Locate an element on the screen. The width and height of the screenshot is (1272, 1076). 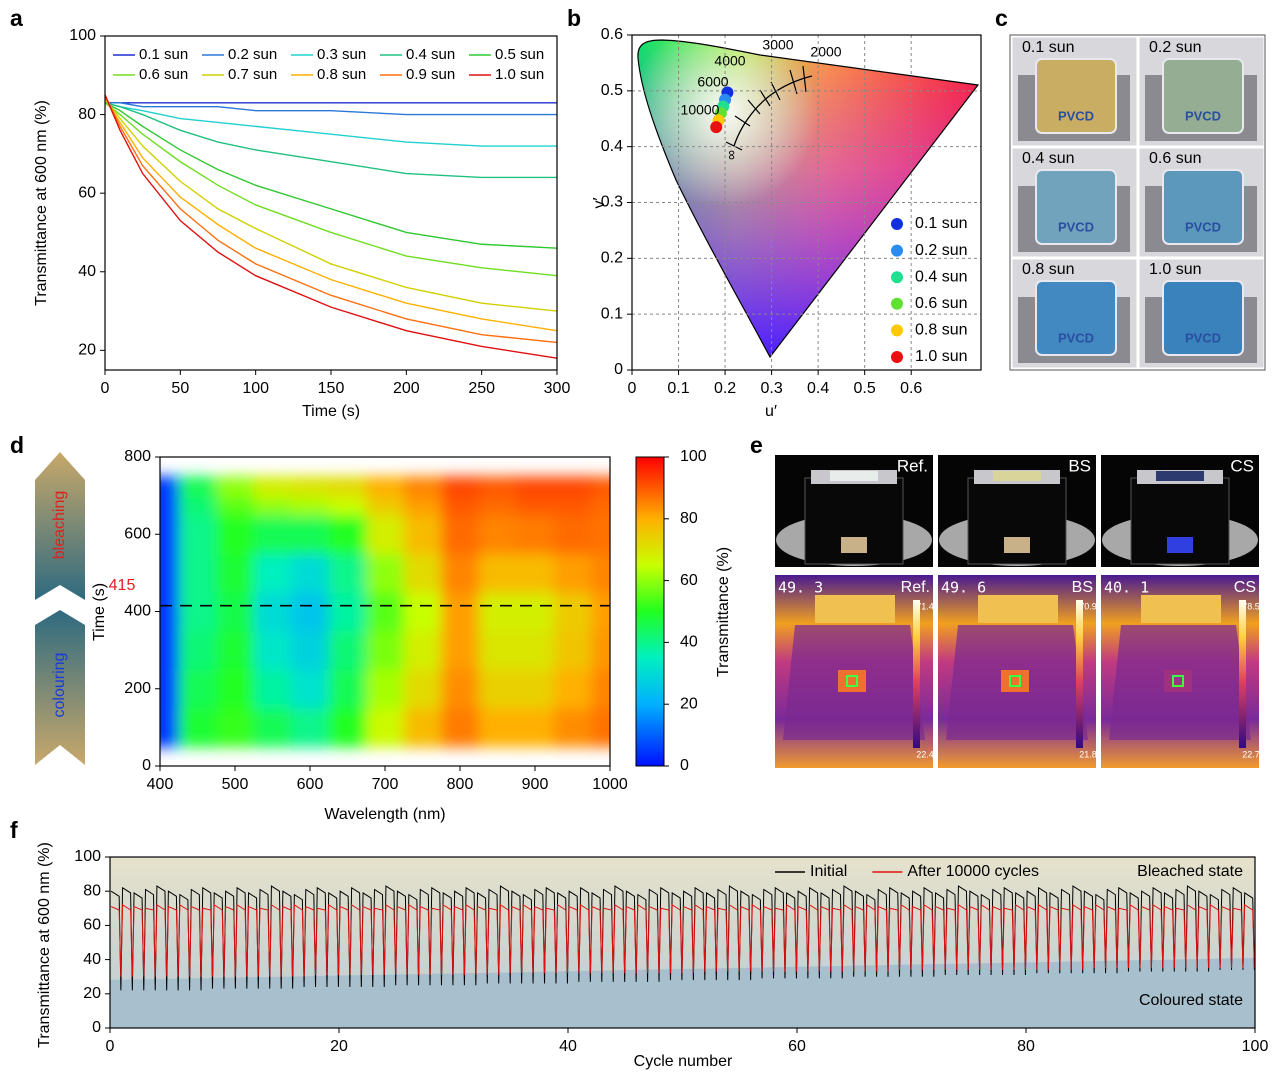
x-tick-label: 0.1 is located at coordinates (678, 388).